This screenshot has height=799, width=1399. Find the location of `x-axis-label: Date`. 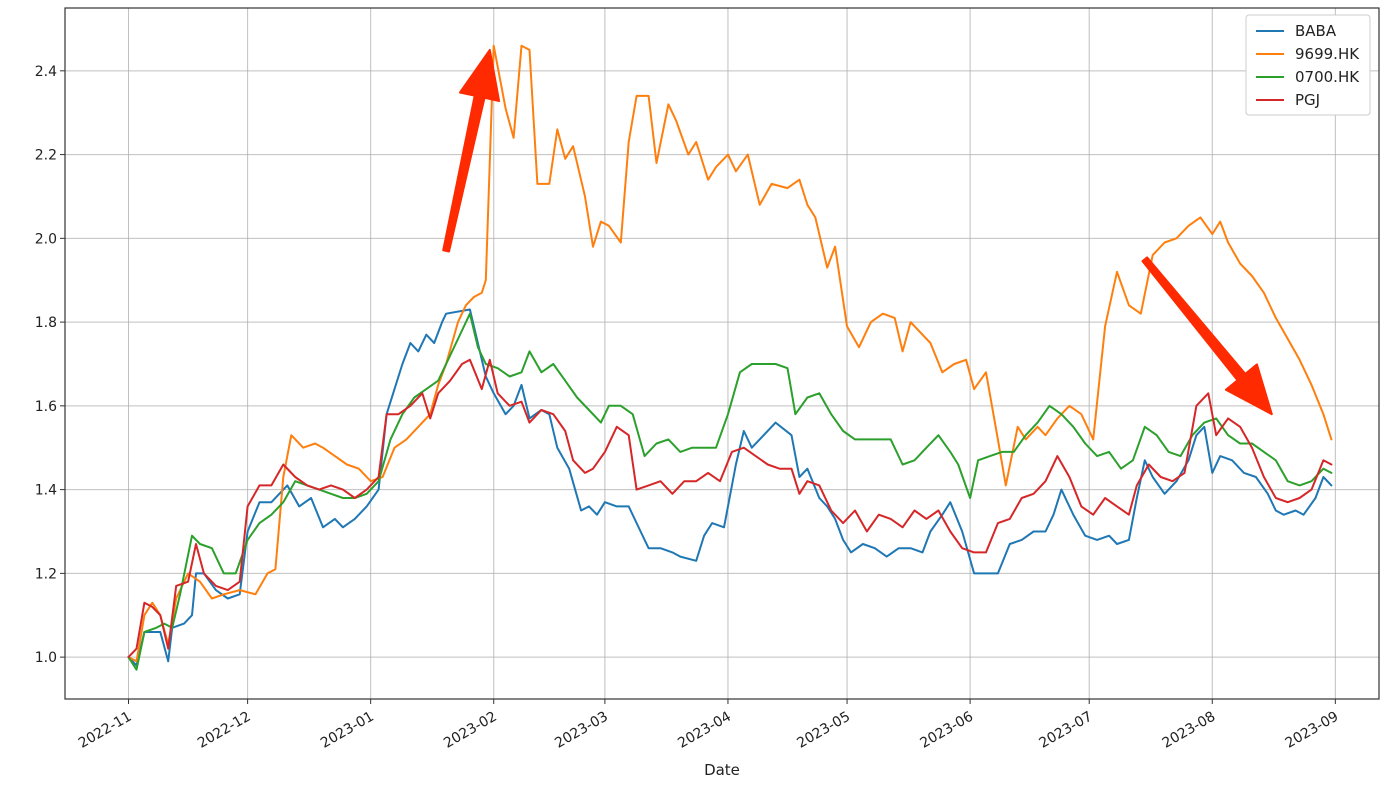

x-axis-label: Date is located at coordinates (722, 770).